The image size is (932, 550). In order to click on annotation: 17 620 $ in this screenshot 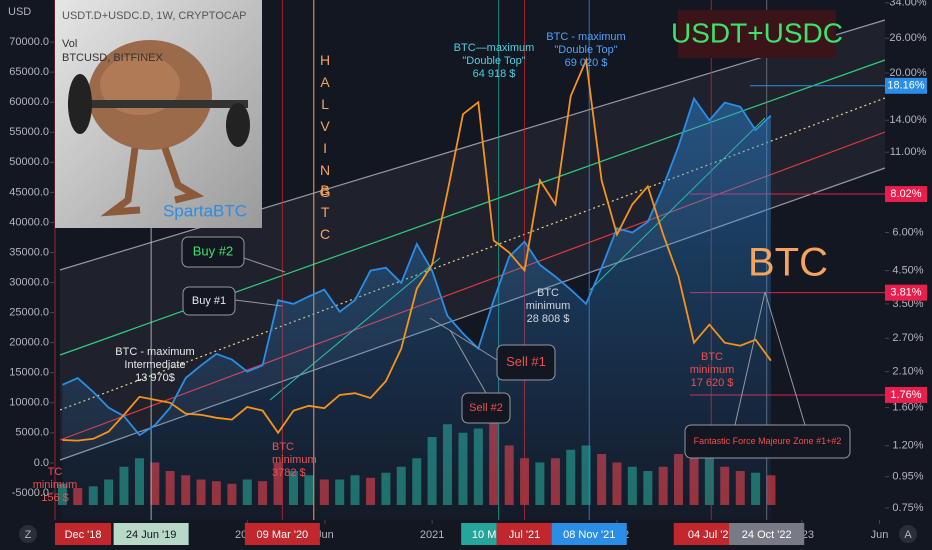, I will do `click(712, 383)`.